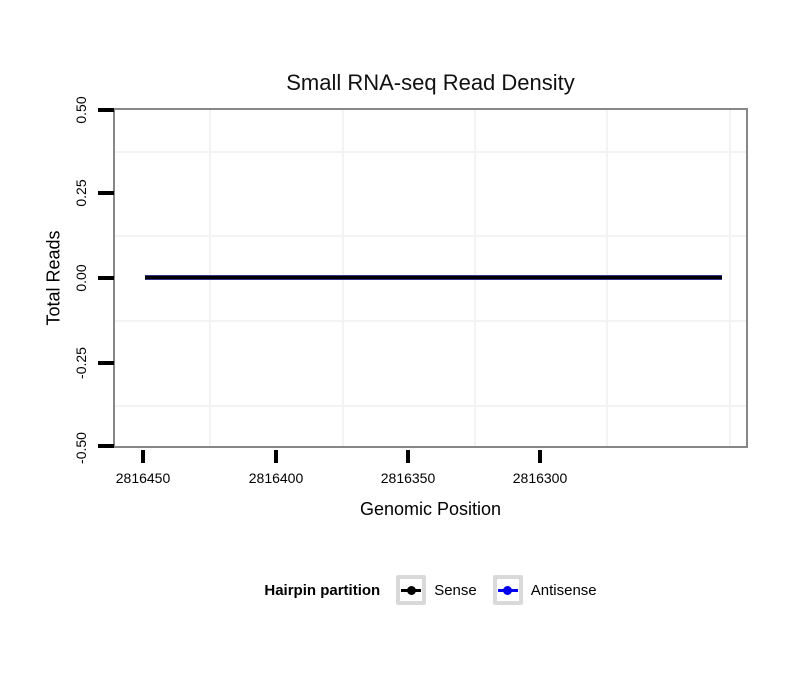 This screenshot has height=690, width=810. I want to click on chart-title: Small RNA-seq Read Density, so click(430, 82).